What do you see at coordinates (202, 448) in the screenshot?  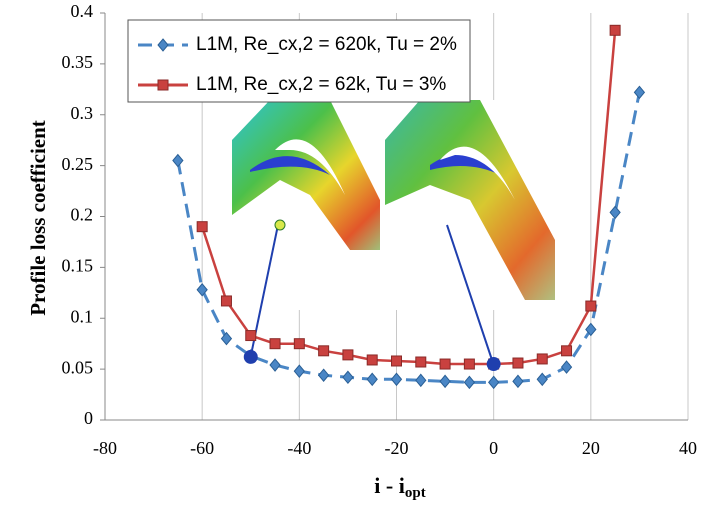 I see `x-tick-label: -60` at bounding box center [202, 448].